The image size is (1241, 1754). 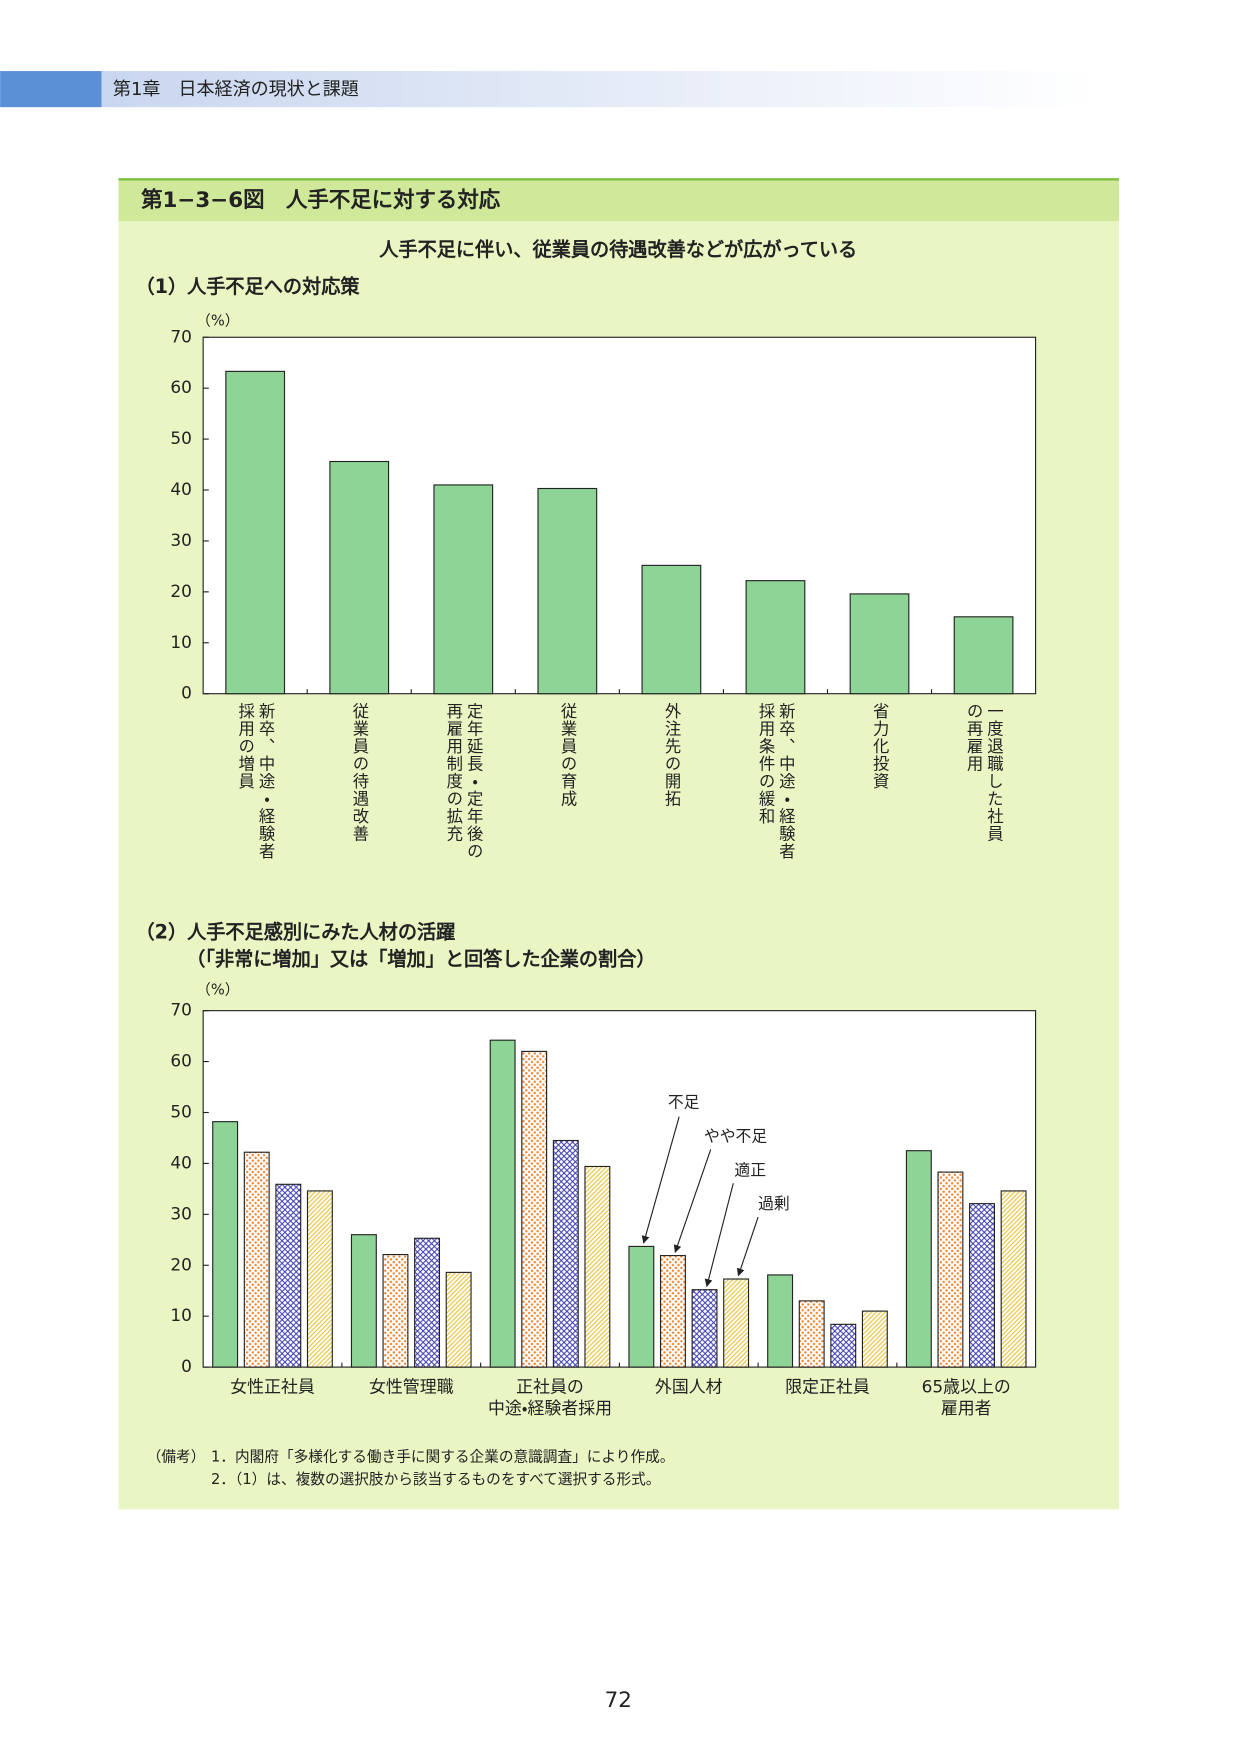 What do you see at coordinates (51, 89) in the screenshot?
I see `header-tab` at bounding box center [51, 89].